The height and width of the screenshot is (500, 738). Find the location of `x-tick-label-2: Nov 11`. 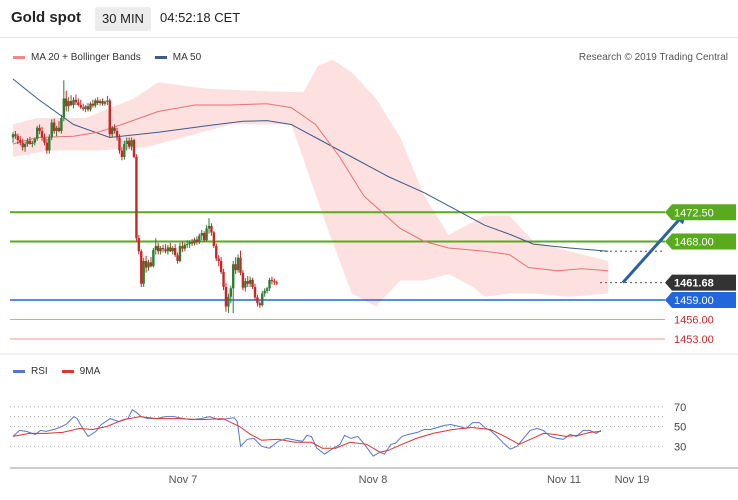

x-tick-label-2: Nov 11 is located at coordinates (564, 480).